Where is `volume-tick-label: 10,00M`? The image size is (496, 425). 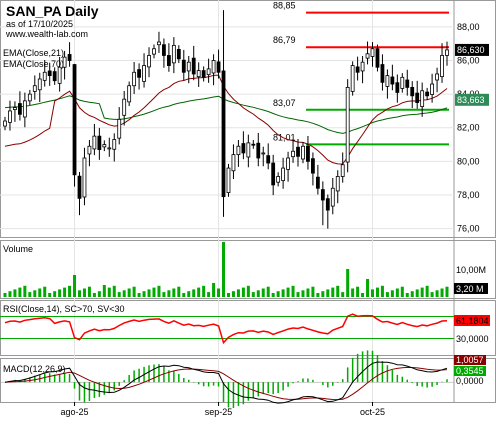 volume-tick-label: 10,00M is located at coordinates (471, 270).